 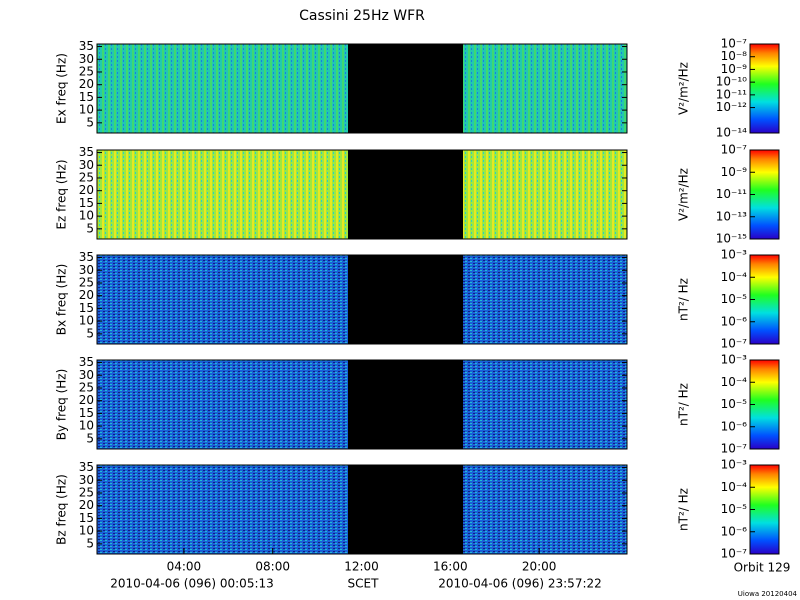 What do you see at coordinates (272, 567) in the screenshot?
I see `x-tick-label: 08:00` at bounding box center [272, 567].